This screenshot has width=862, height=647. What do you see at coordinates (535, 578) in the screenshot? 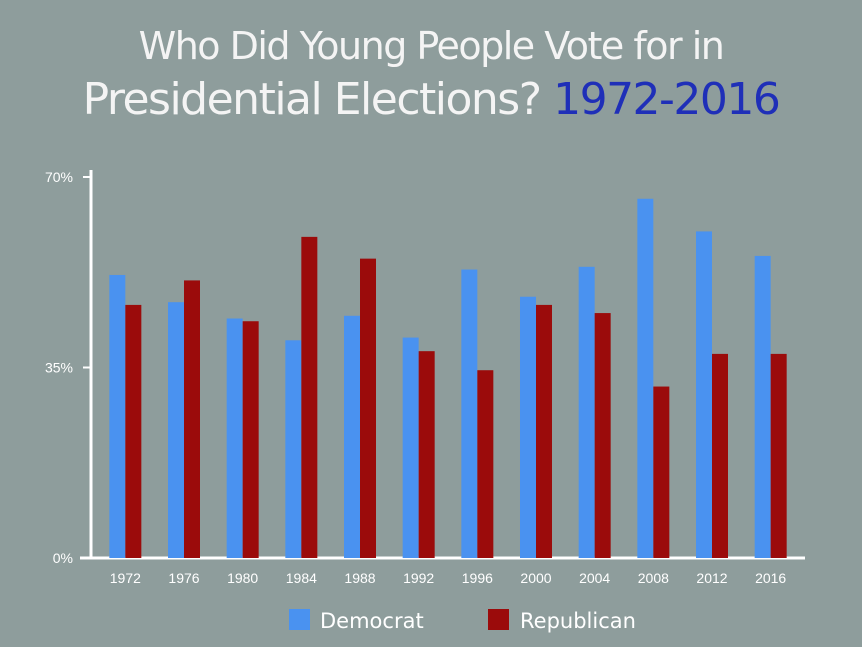
I see `x-tick-label-2000: 2000` at bounding box center [535, 578].